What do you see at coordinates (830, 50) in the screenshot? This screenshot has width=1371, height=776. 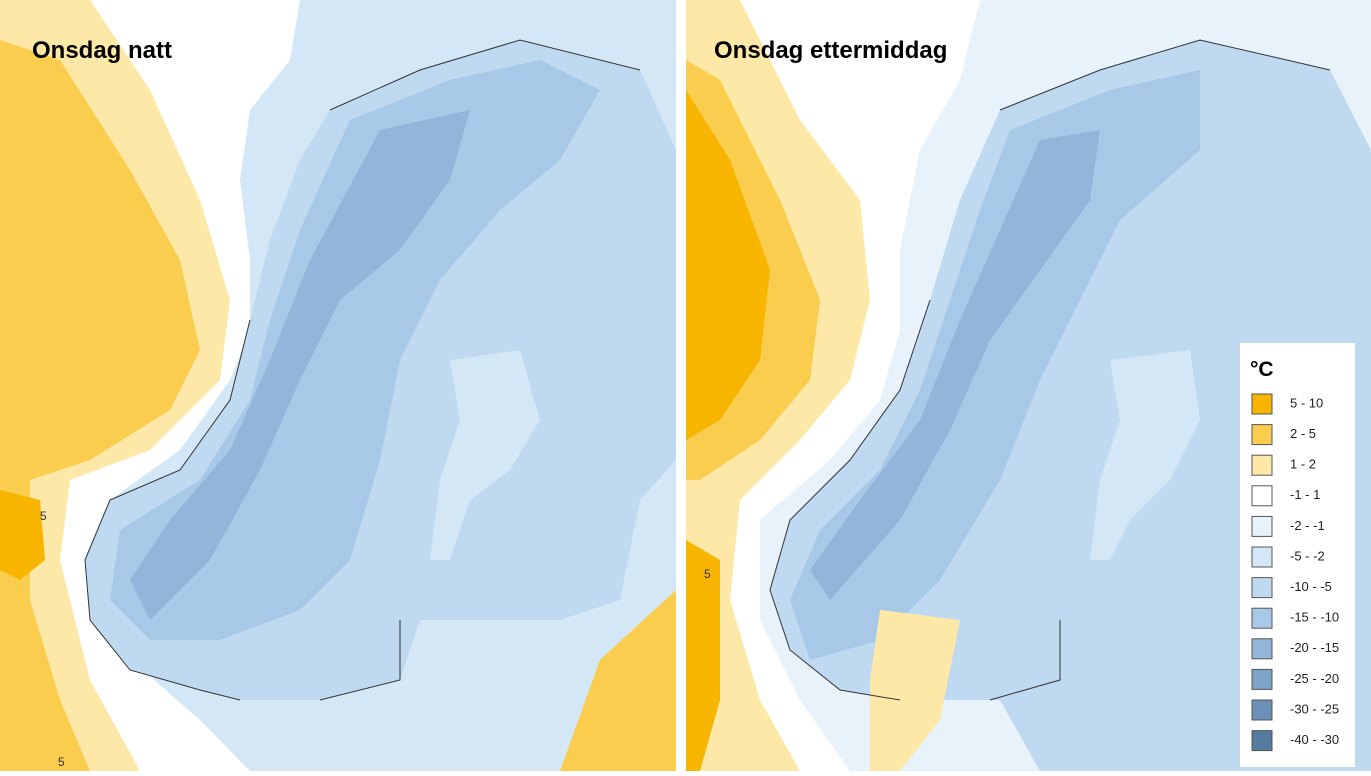 I see `panel-title: Onsdag ettermiddag` at bounding box center [830, 50].